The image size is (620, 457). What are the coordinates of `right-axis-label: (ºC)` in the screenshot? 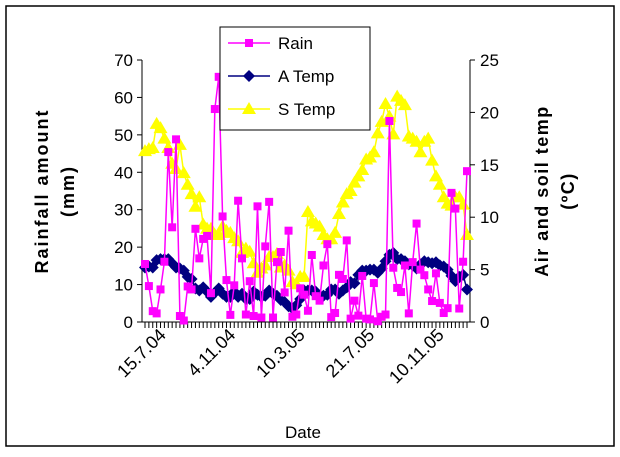 It's located at (568, 191).